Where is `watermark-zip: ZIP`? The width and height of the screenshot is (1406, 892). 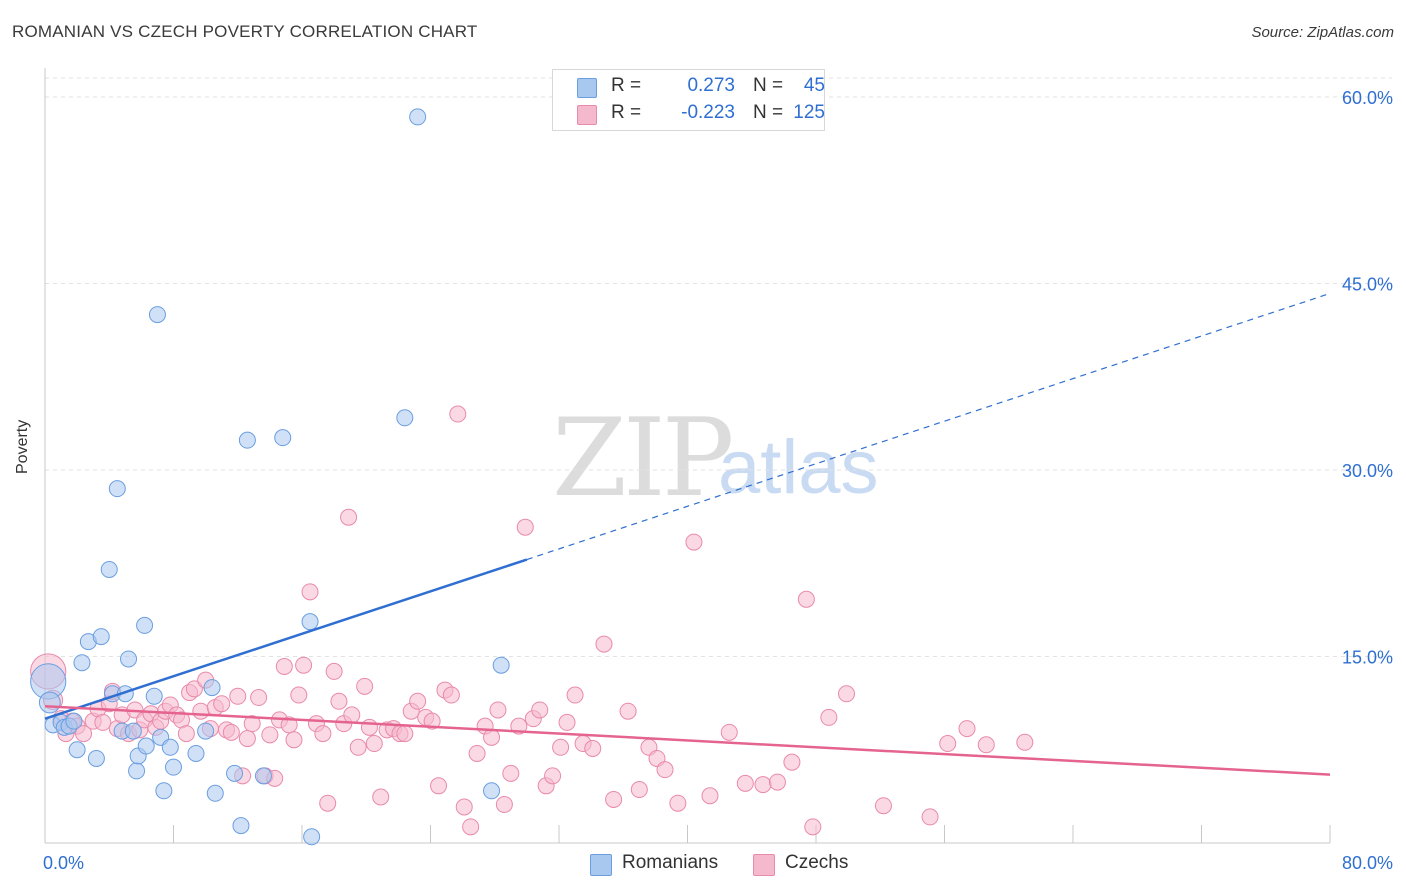
watermark-zip: ZIP is located at coordinates (643, 458).